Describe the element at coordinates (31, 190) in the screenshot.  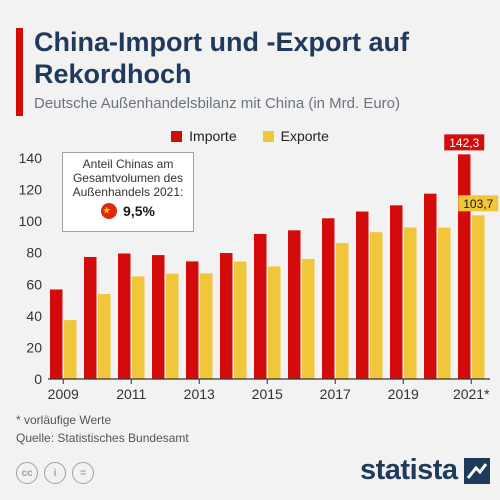
I see `y-tick-label: 120` at that location.